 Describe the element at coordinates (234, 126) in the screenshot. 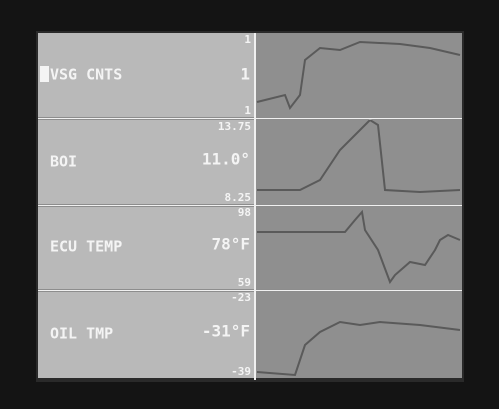

I see `max: 13.75` at that location.